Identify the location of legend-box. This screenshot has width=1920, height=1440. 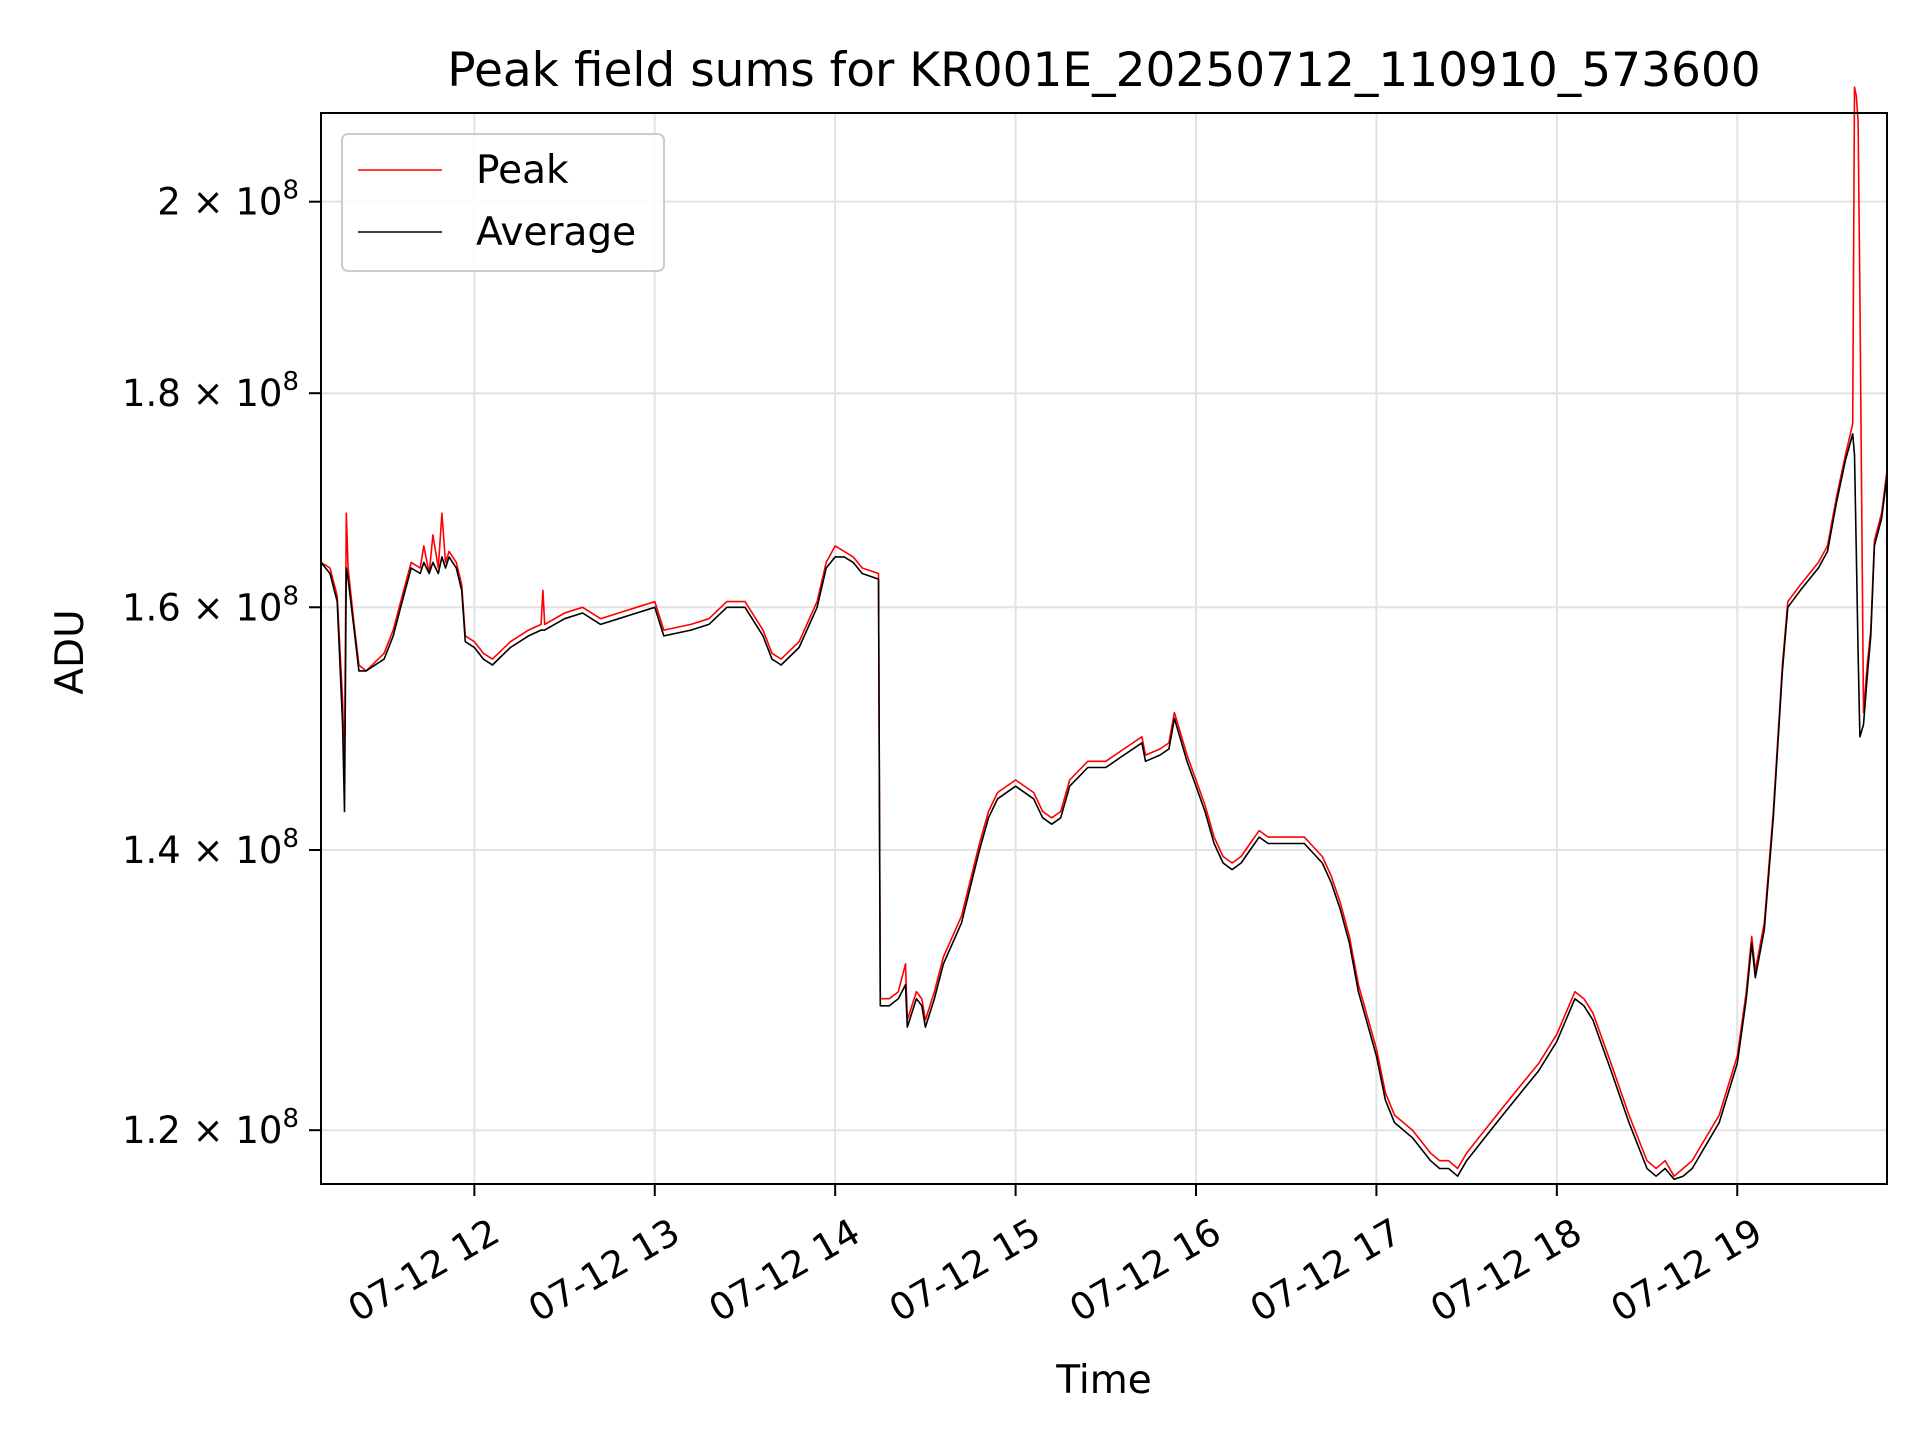
(503, 202).